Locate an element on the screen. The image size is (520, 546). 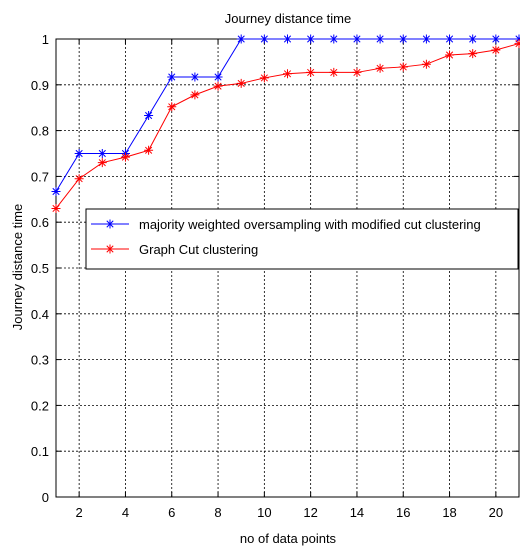
x-tick-label: 10 is located at coordinates (264, 512).